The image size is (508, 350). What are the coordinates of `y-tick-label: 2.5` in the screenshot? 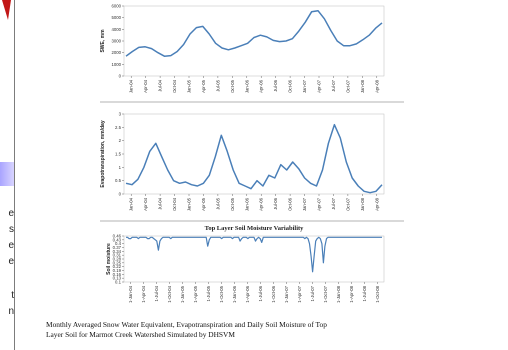 It's located at (118, 127).